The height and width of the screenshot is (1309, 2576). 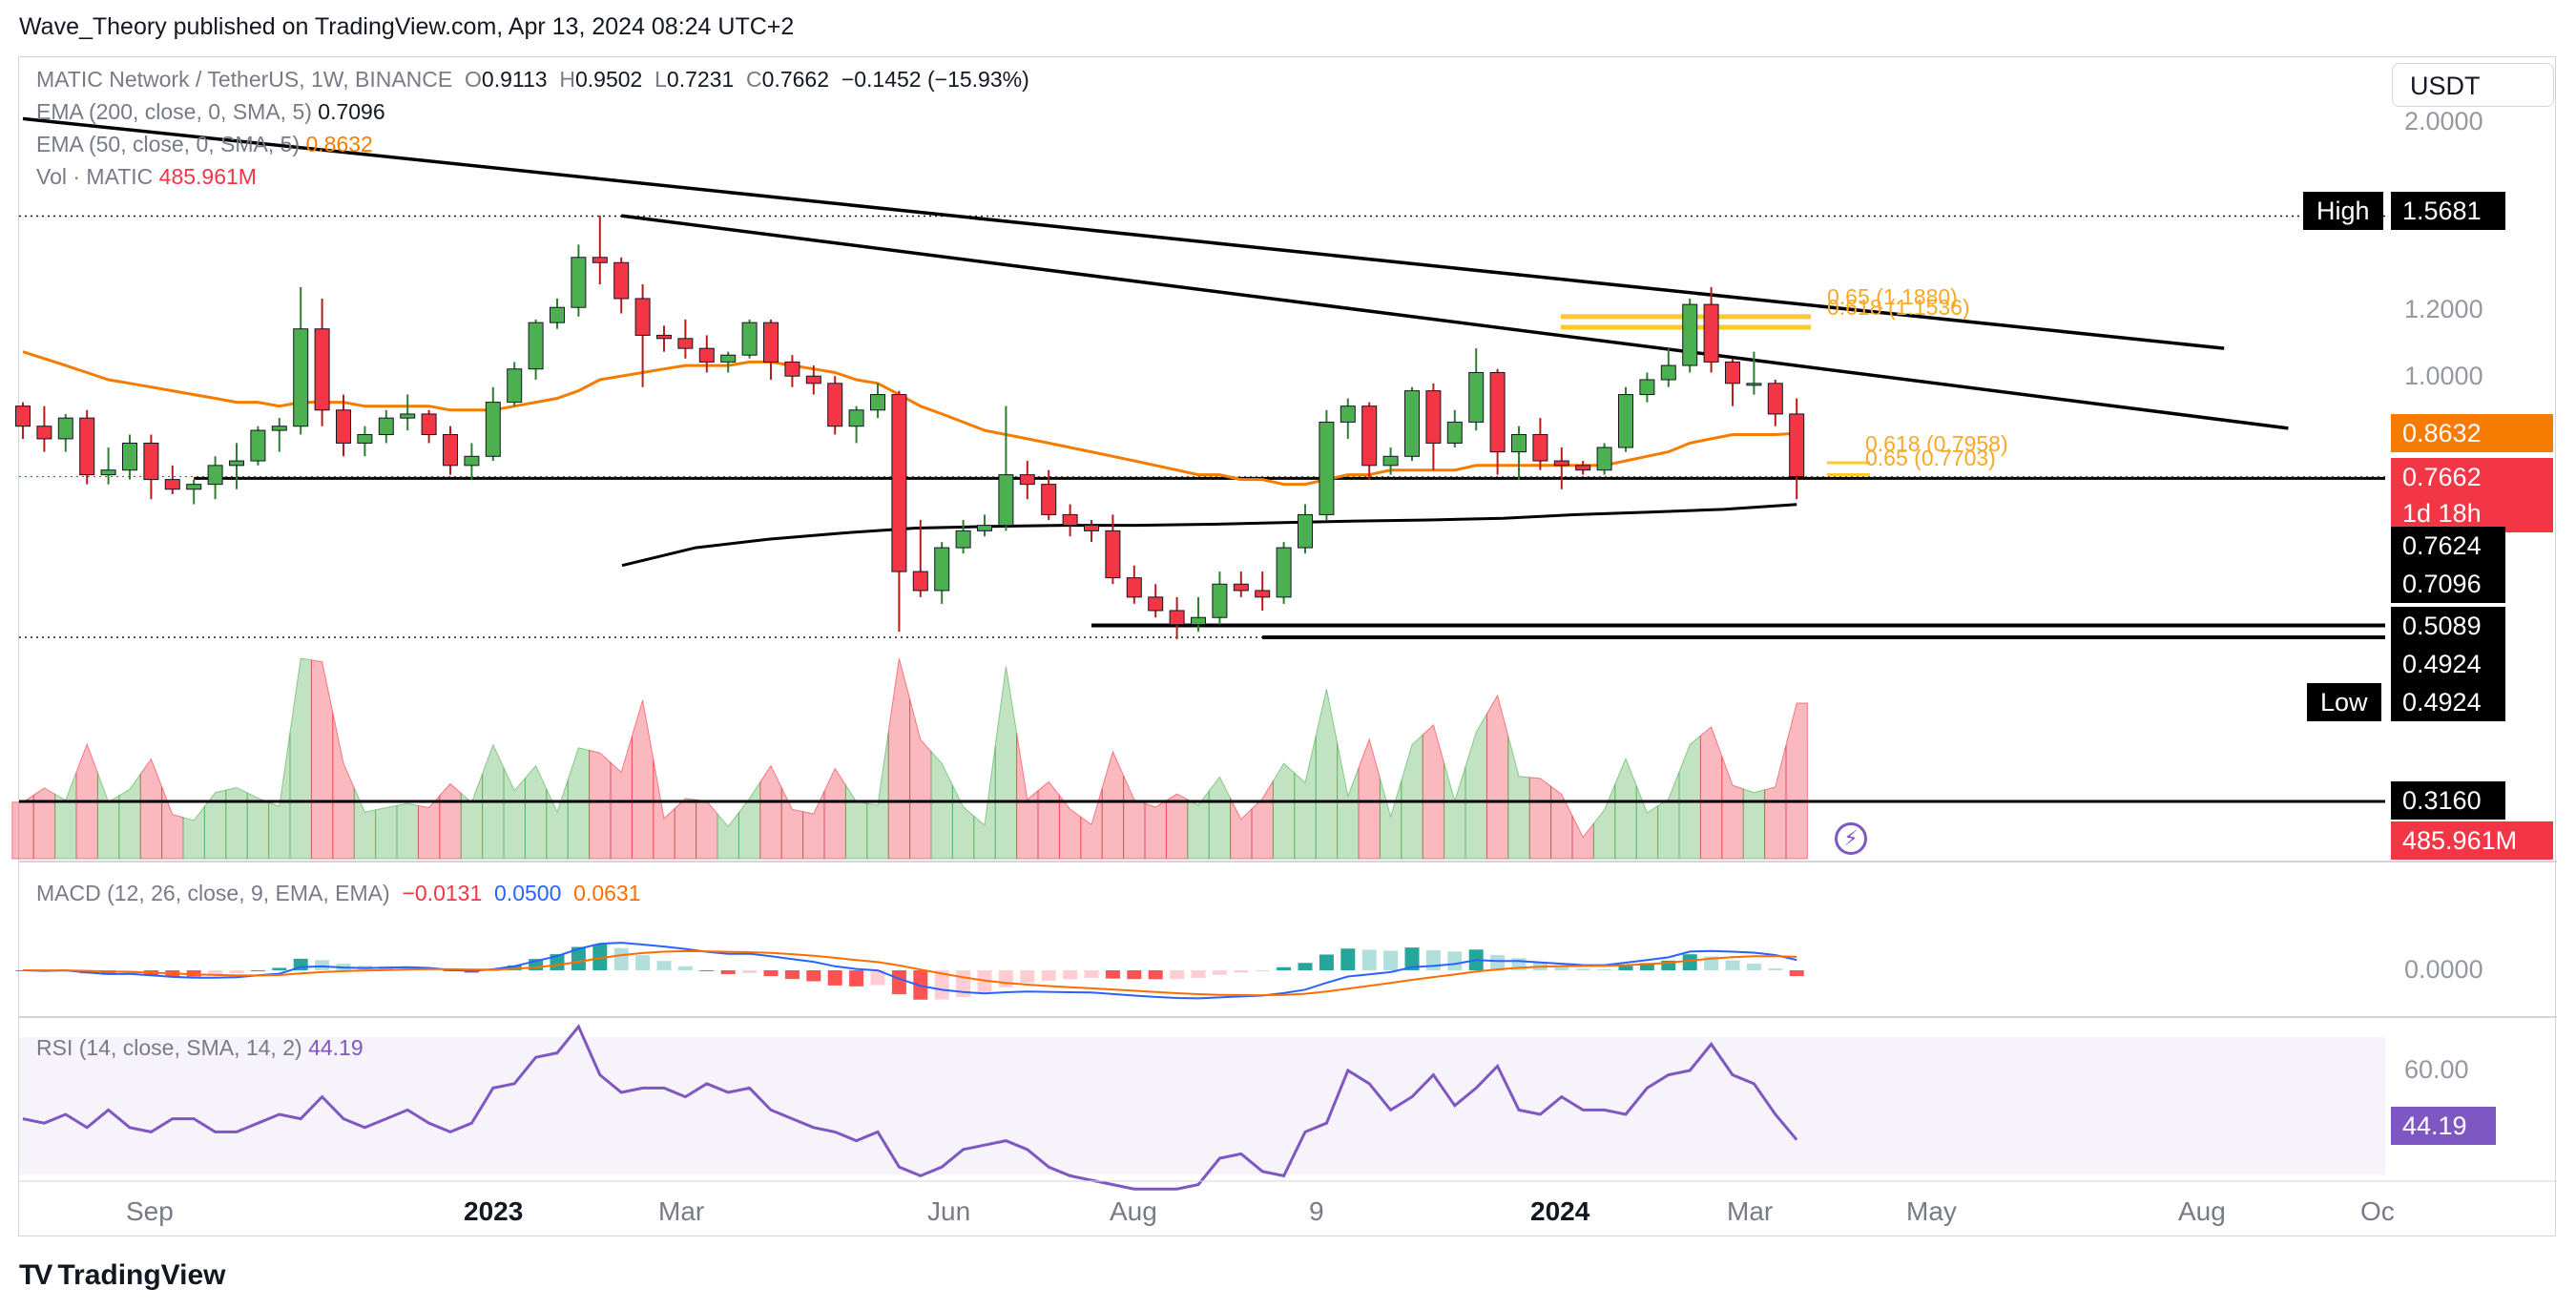 I want to click on open-value: 0.9113, so click(x=514, y=79).